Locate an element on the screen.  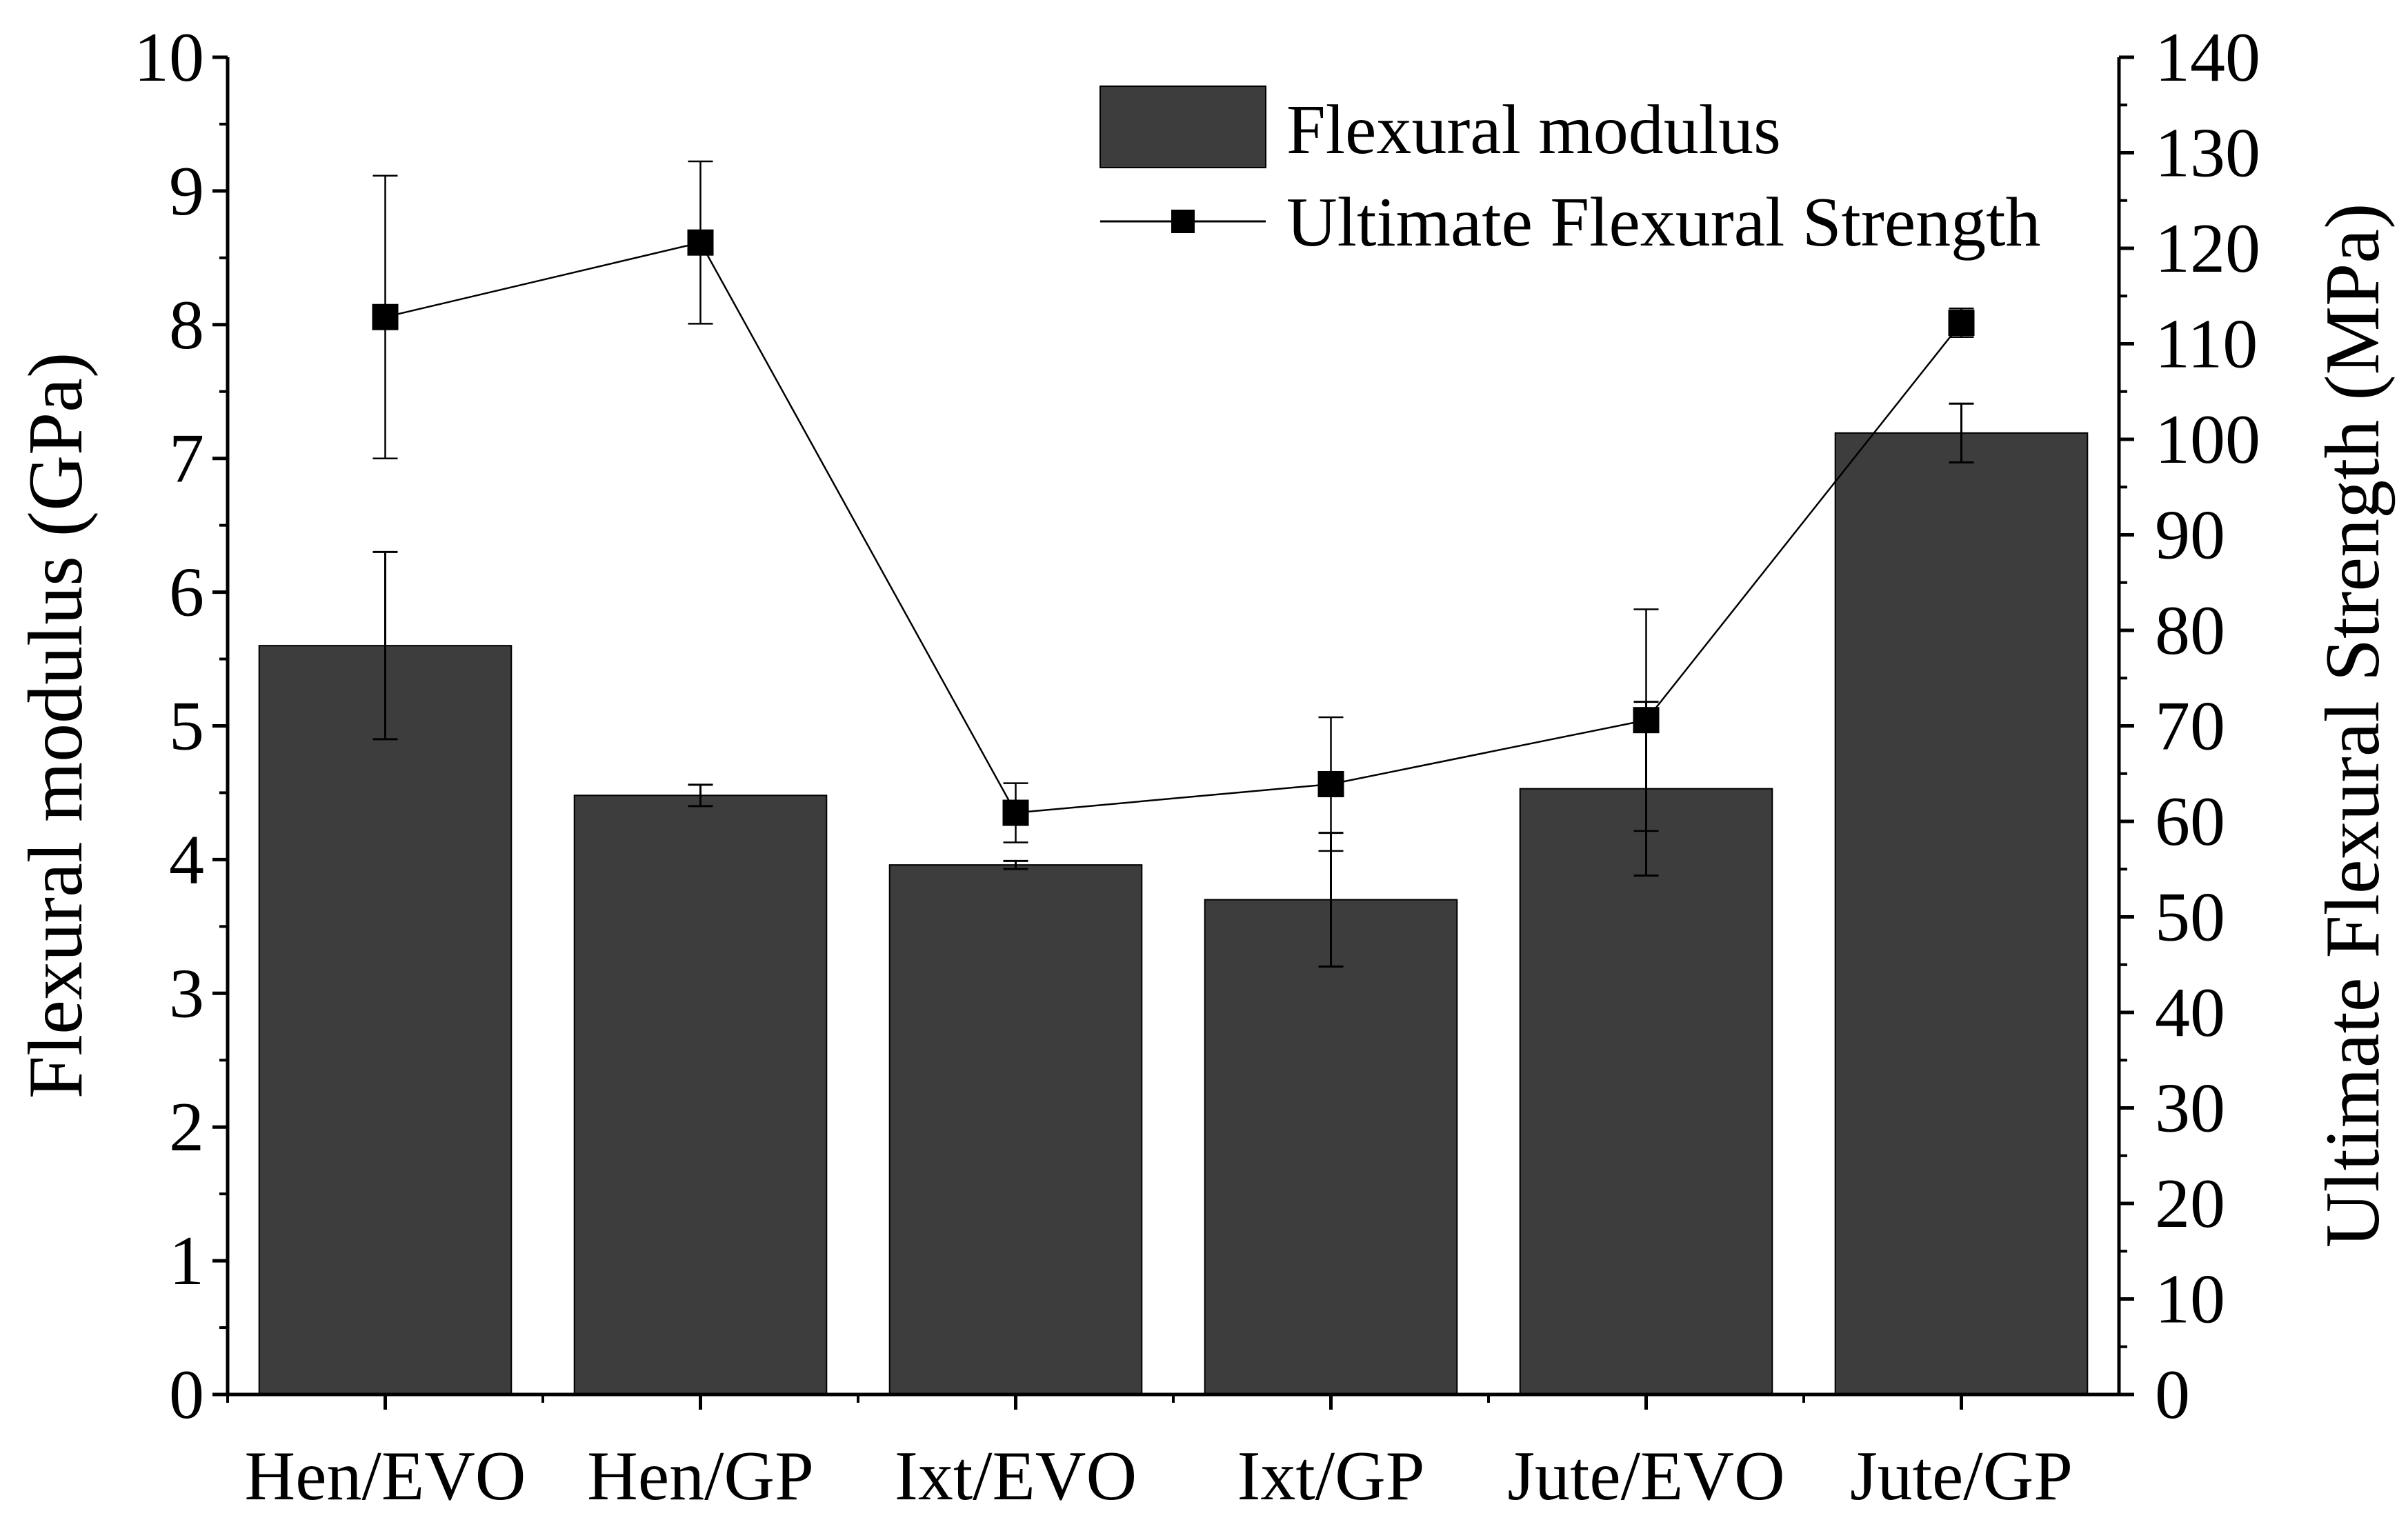
left-tick-label-9: 9 is located at coordinates (186, 191).